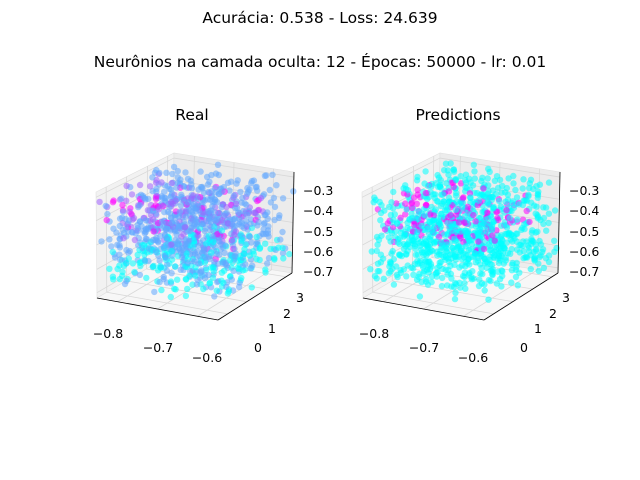 The height and width of the screenshot is (480, 640). What do you see at coordinates (319, 18) in the screenshot?
I see `suptitle-line1: Acurácia: 0.538 - Loss: 24.639` at bounding box center [319, 18].